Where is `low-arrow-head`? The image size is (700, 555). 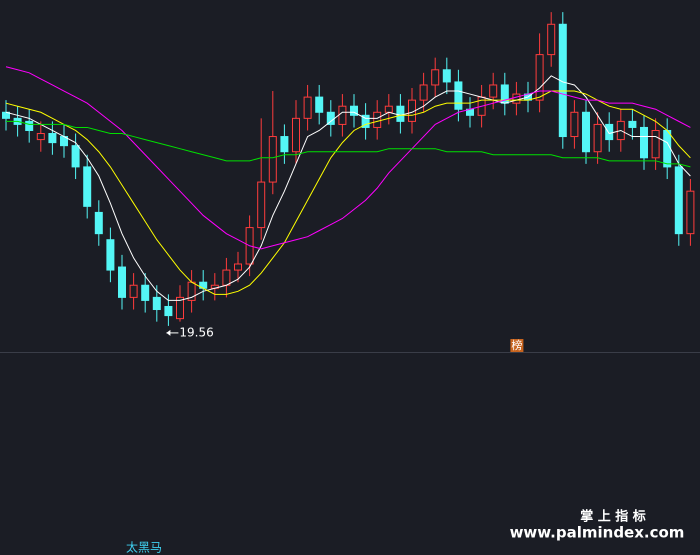
low-arrow-head is located at coordinates (168, 332).